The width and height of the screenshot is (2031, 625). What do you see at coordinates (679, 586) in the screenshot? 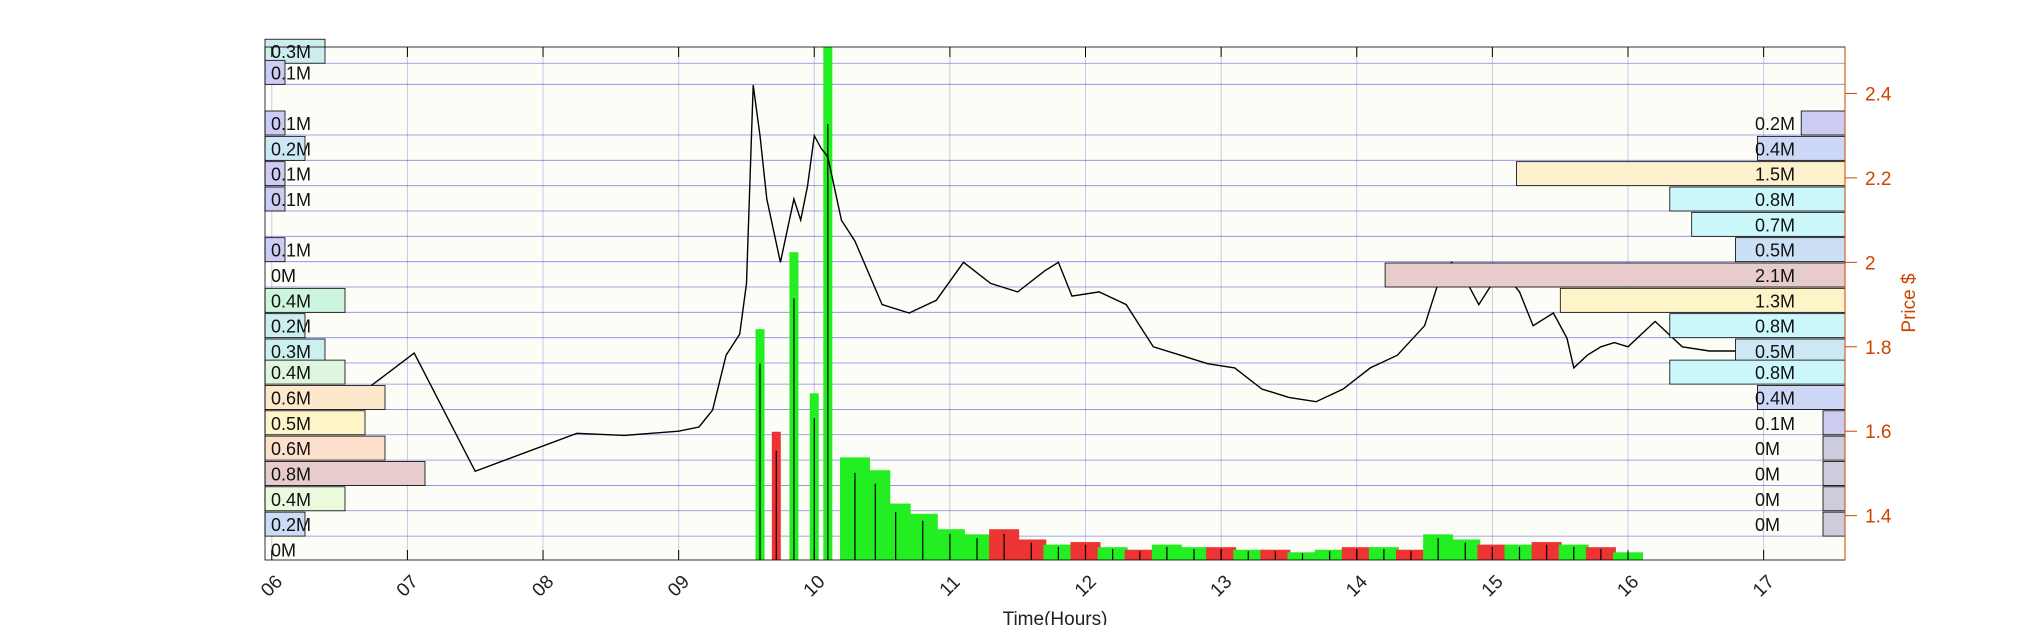
I see `x-tick-label: 09` at bounding box center [679, 586].